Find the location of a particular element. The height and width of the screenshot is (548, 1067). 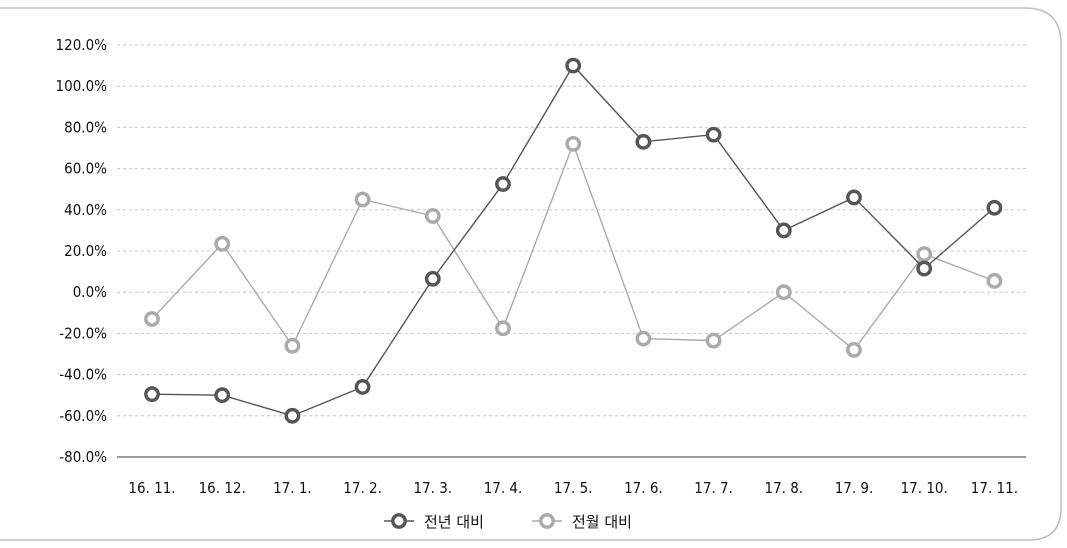

x-tick-label: 17. 1. is located at coordinates (292, 488).